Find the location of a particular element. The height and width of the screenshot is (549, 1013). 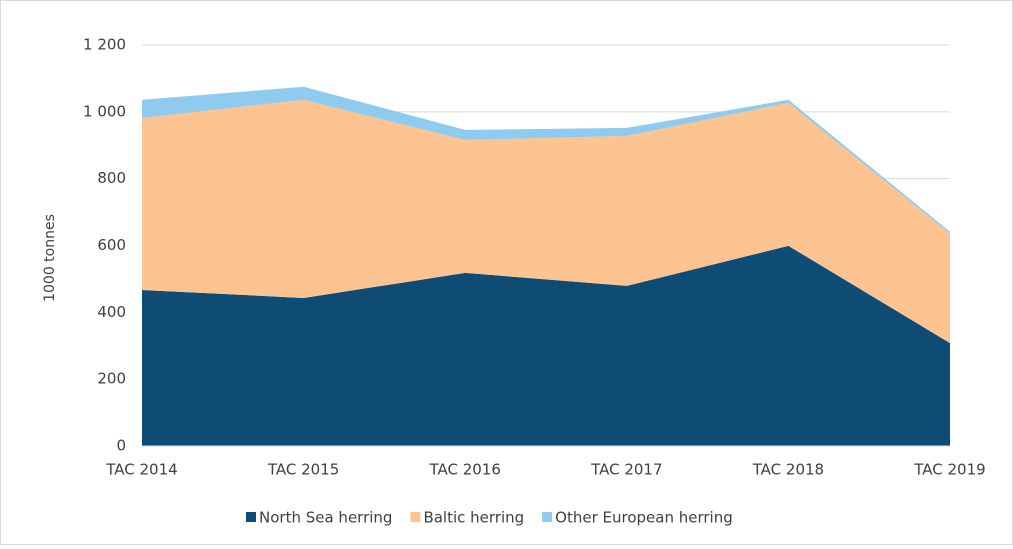

y-tick-label: 800 is located at coordinates (111, 178).